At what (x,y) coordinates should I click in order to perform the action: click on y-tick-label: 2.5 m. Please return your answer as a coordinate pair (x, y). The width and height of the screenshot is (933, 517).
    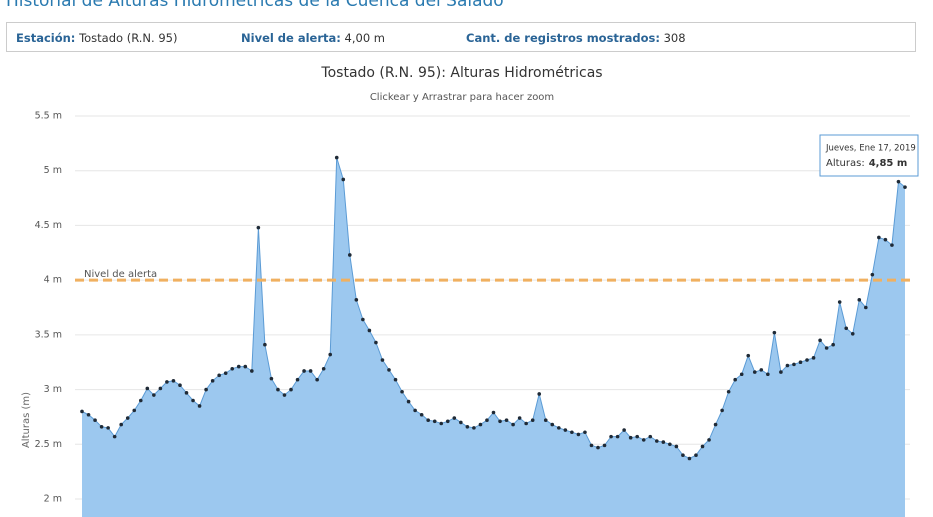
    Looking at the image, I should click on (48, 444).